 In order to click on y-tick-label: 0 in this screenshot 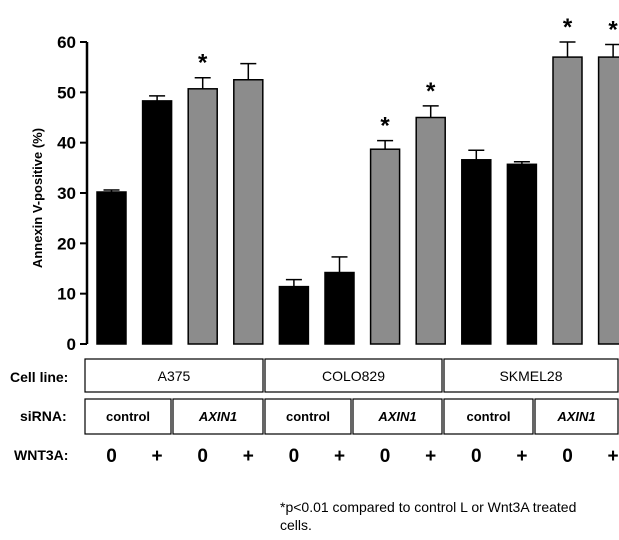, I will do `click(71, 344)`.